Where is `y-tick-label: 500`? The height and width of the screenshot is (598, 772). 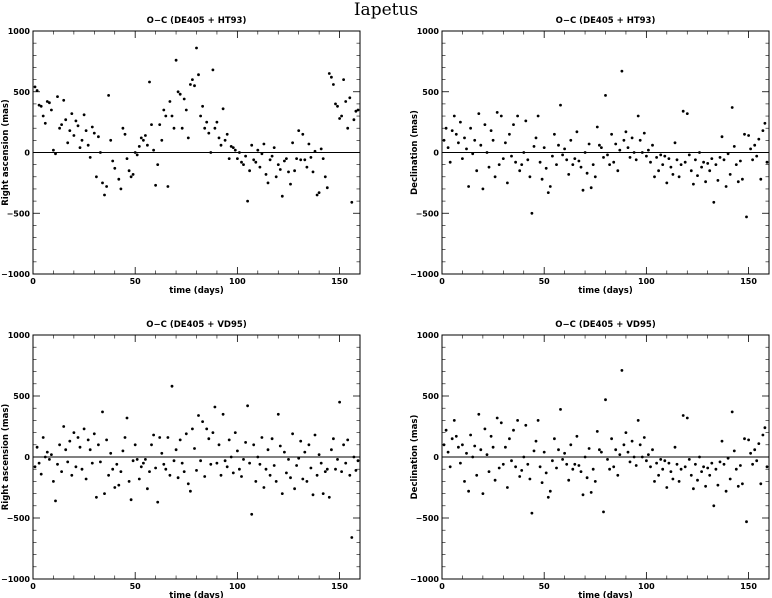
y-tick-label: 500 is located at coordinates (430, 396).